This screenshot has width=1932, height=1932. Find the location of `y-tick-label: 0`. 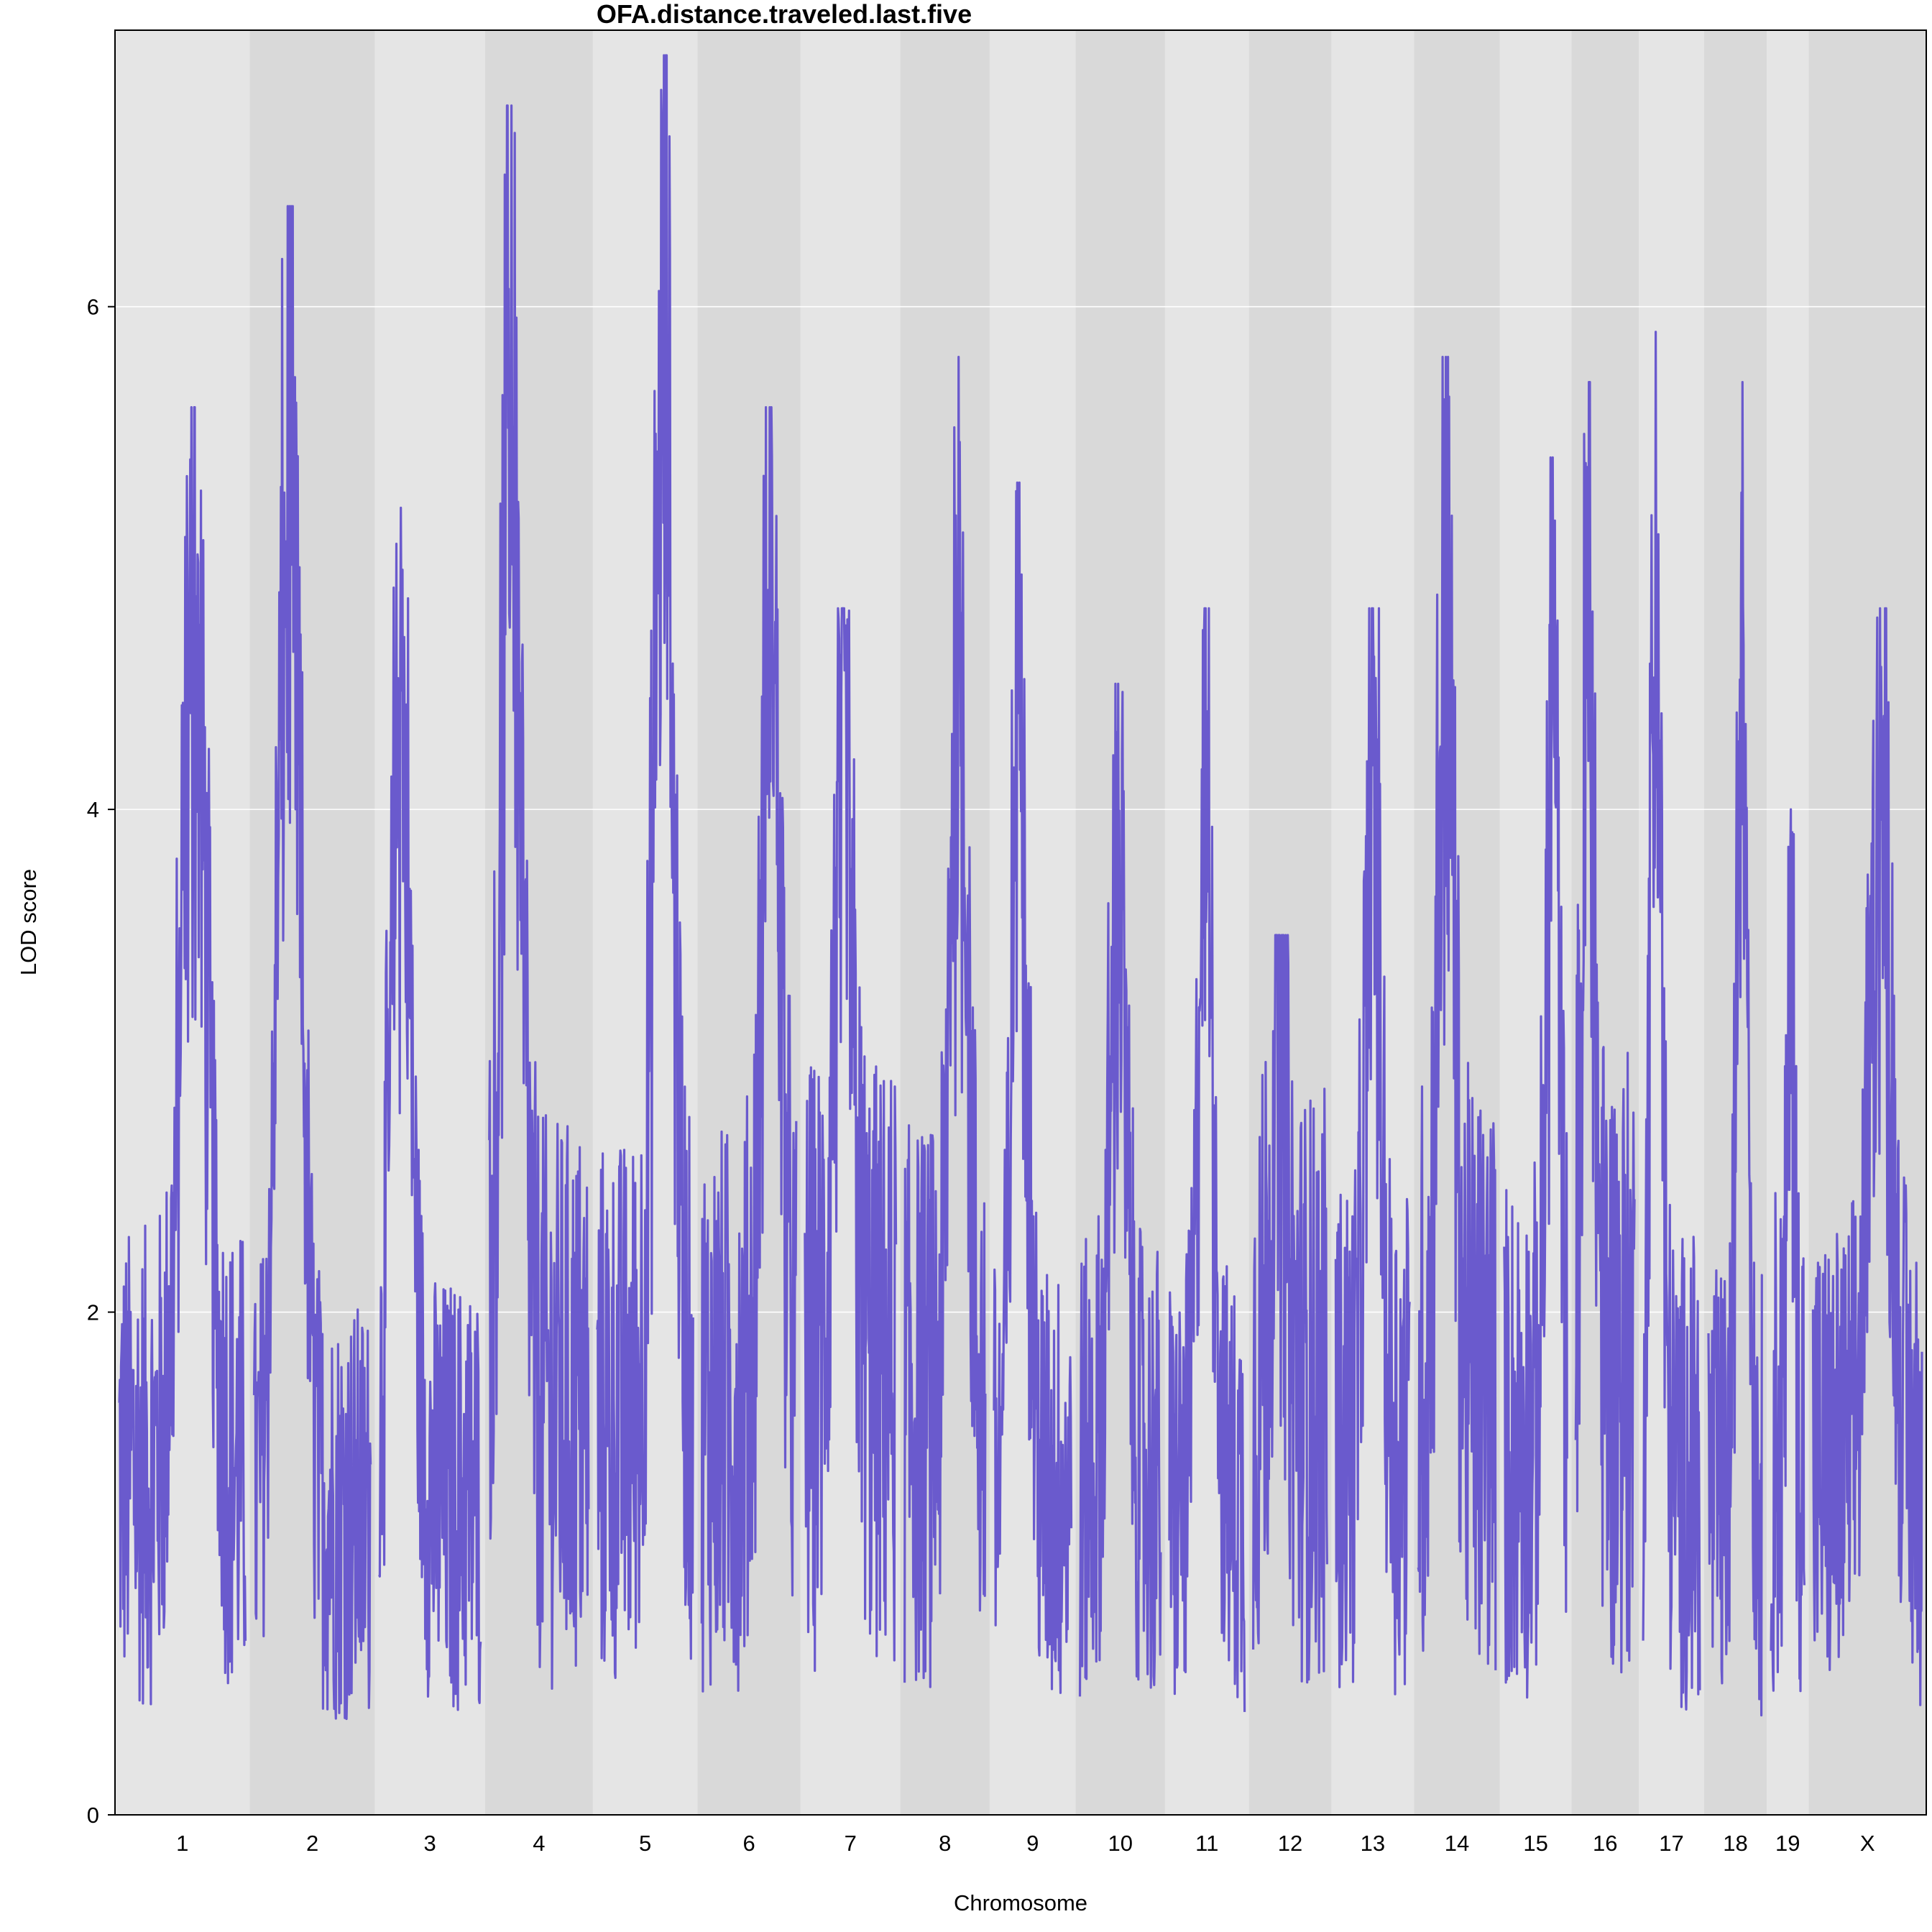

y-tick-label: 0 is located at coordinates (93, 1815).